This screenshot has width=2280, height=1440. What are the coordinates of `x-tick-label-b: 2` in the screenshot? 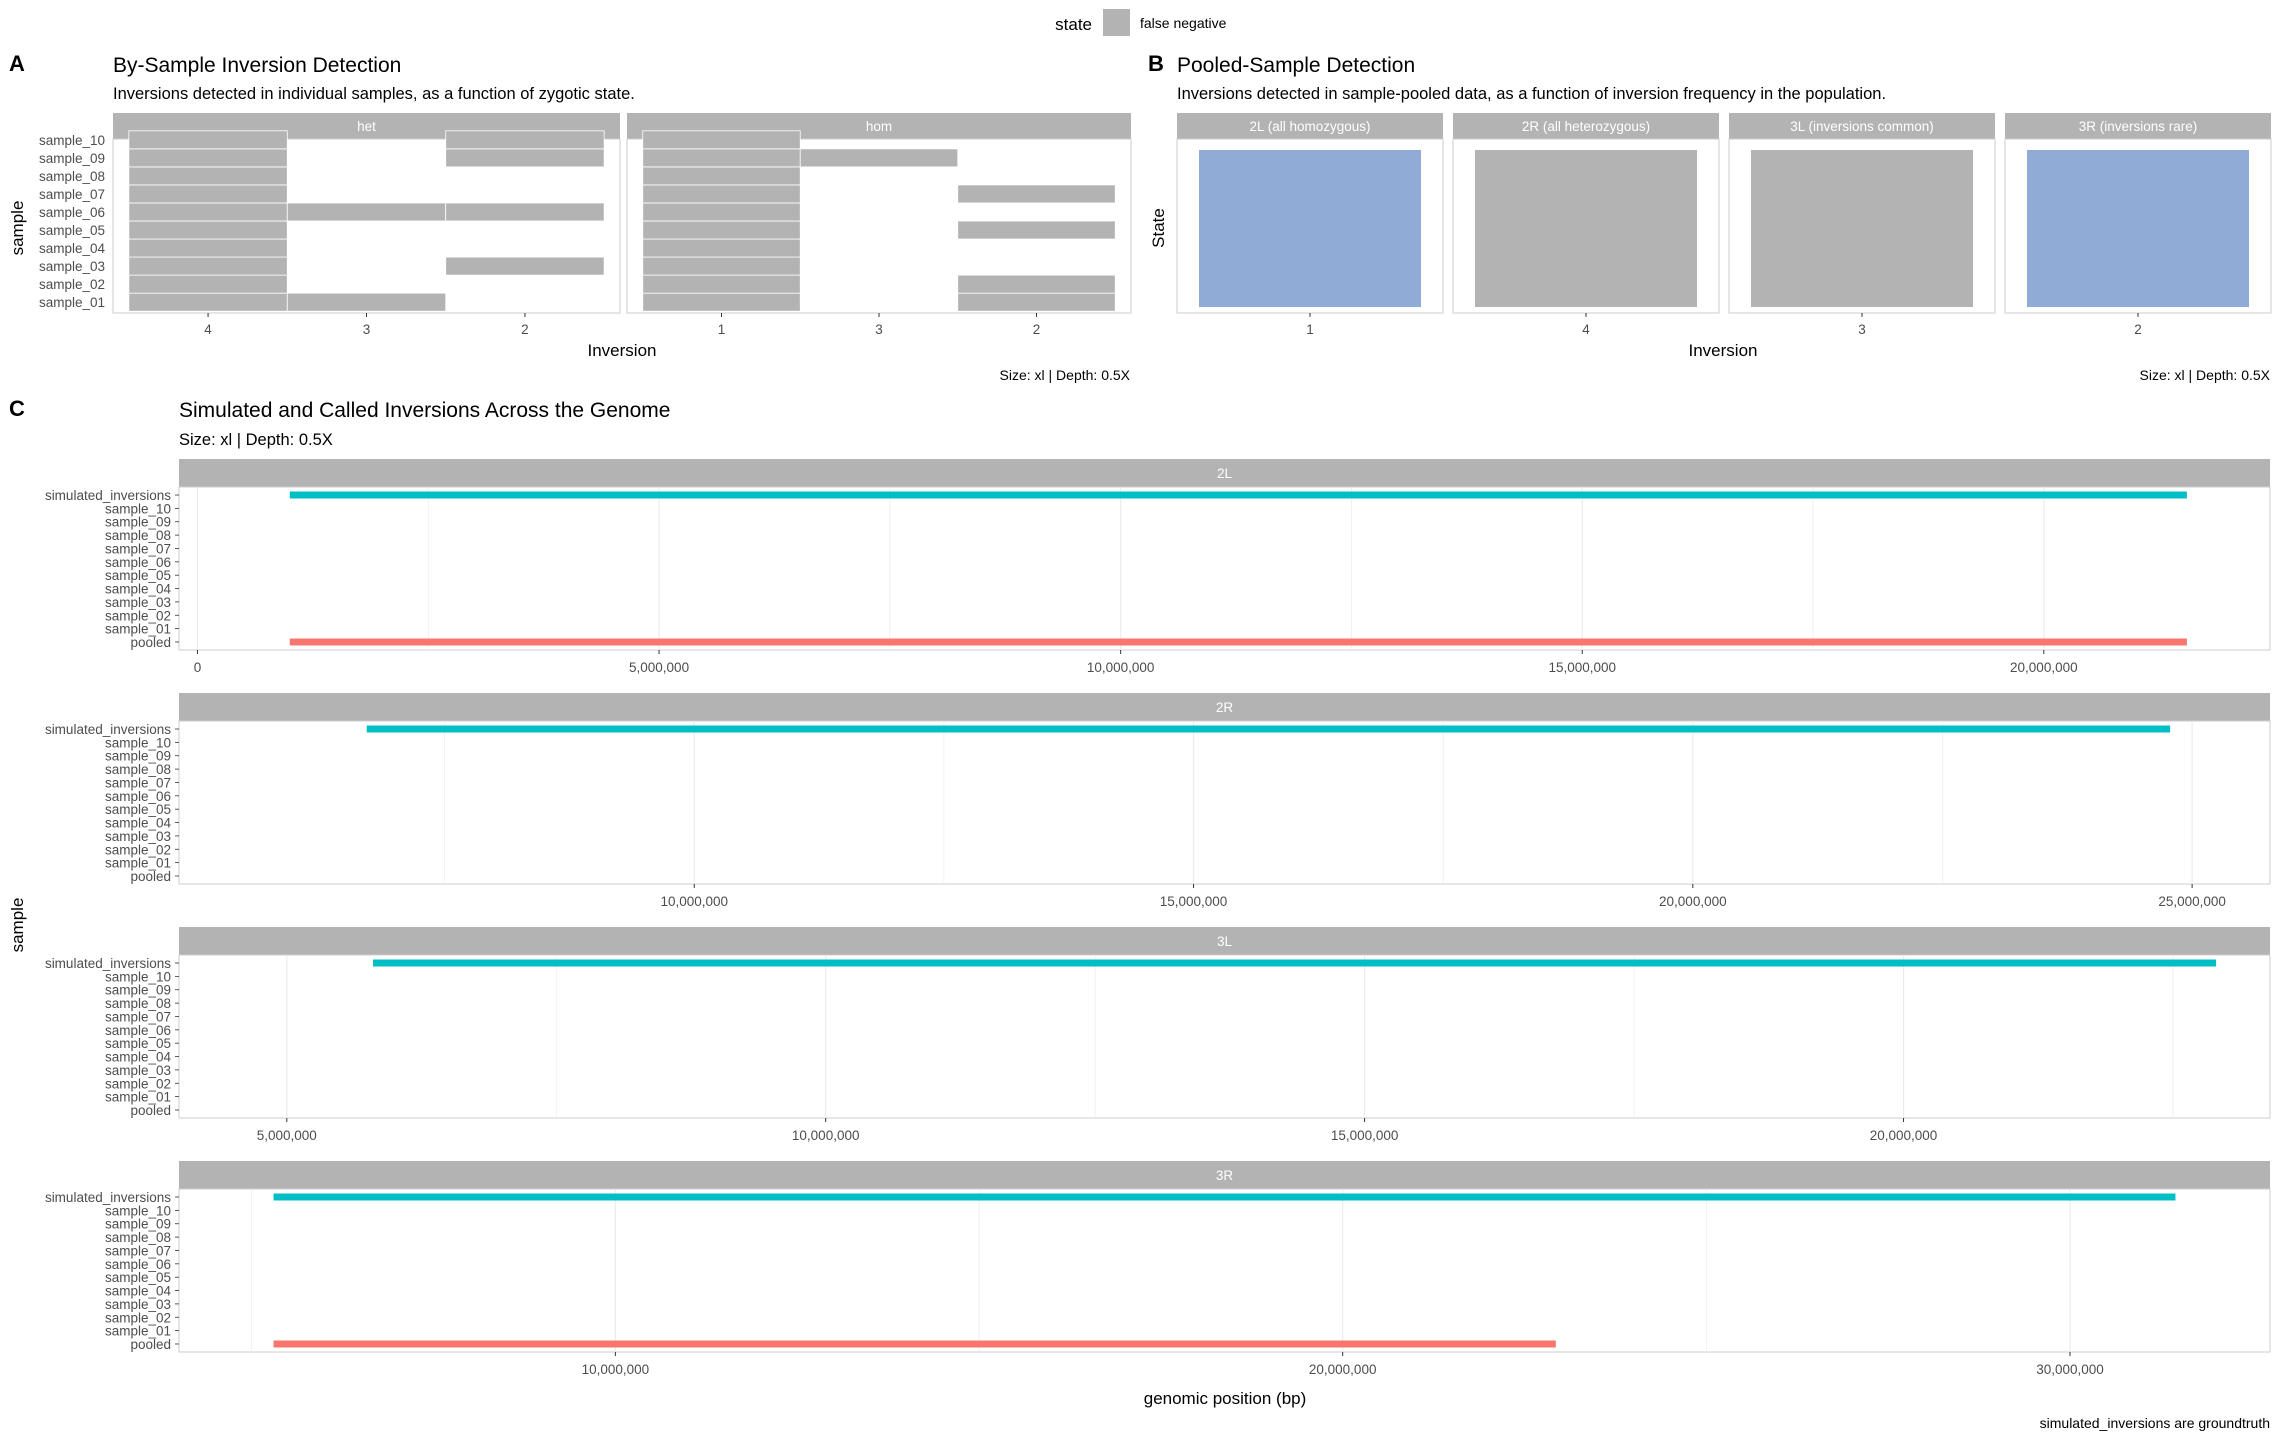 It's located at (2138, 329).